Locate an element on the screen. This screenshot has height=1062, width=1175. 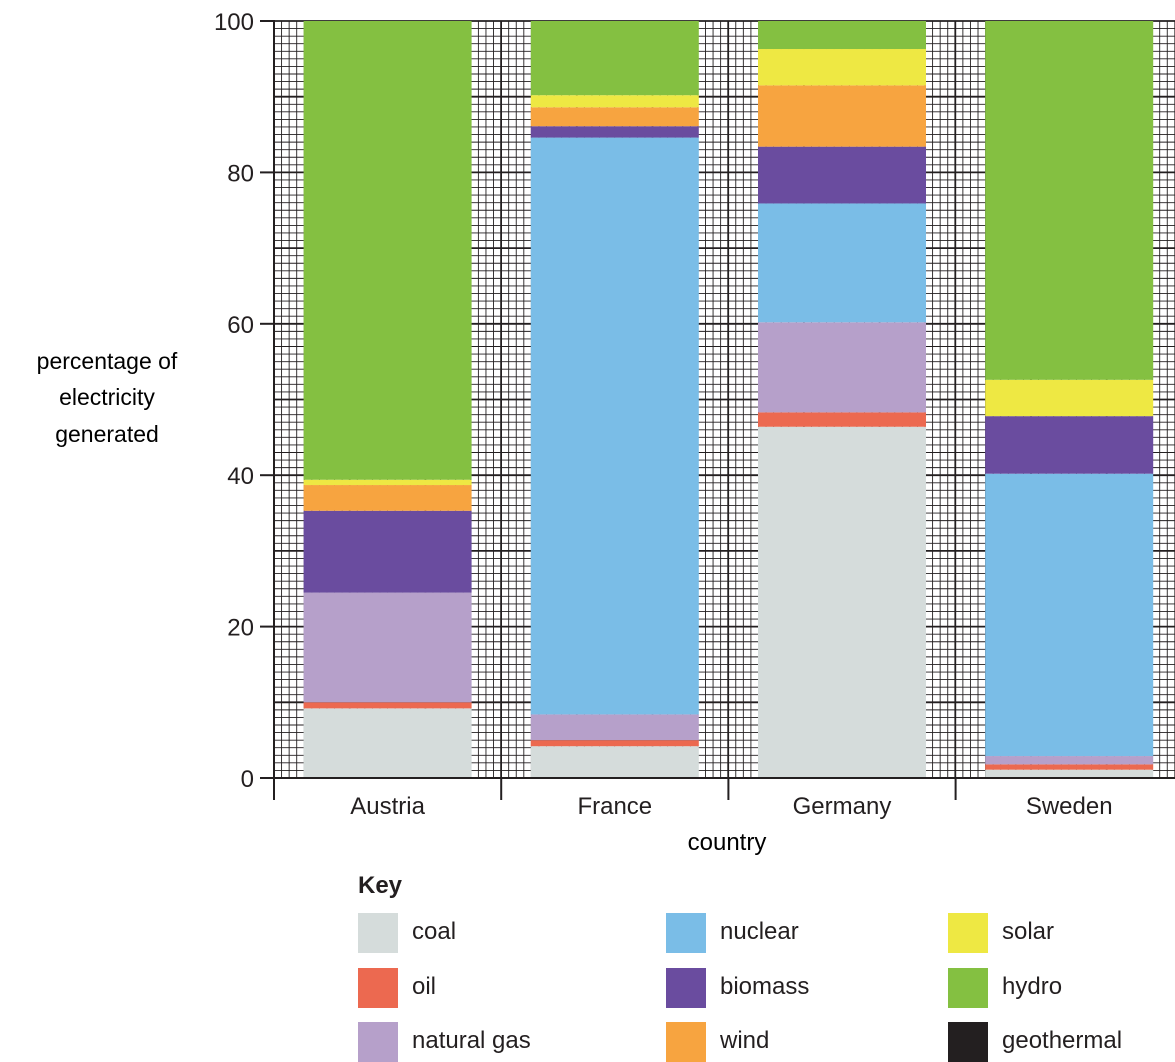
legend-label: solar is located at coordinates (1028, 931).